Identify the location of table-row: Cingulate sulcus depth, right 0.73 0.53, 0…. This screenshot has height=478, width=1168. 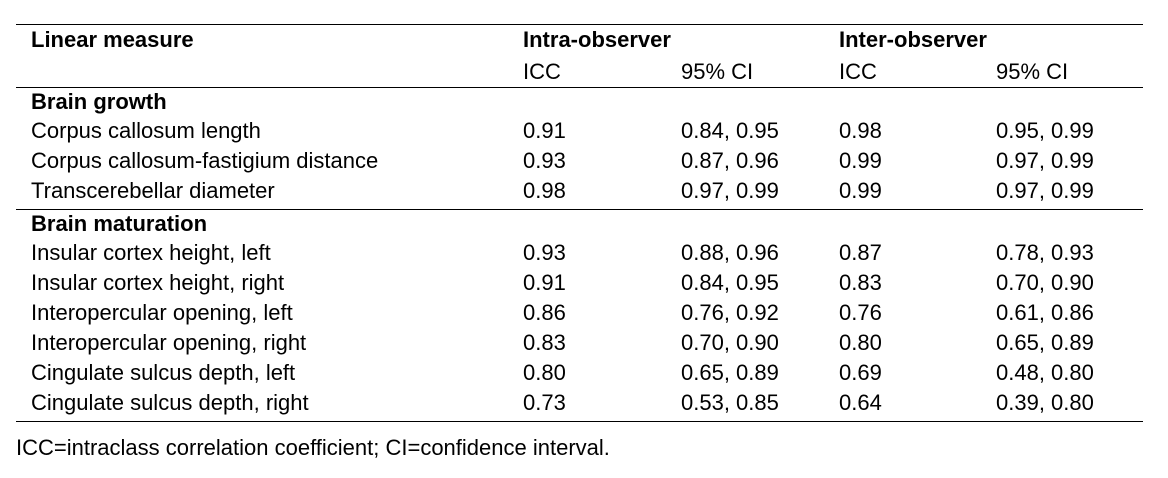
(579, 406).